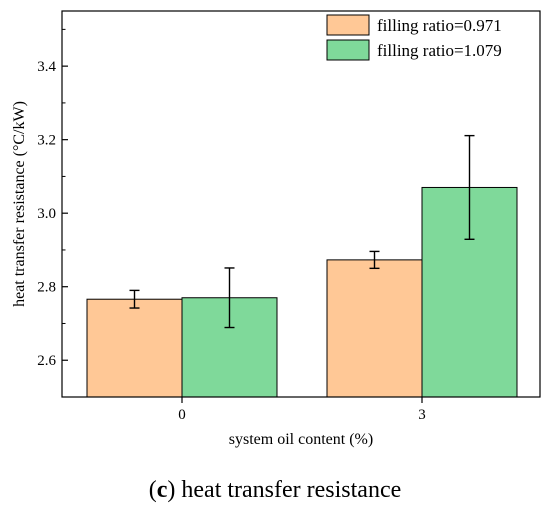 This screenshot has height=517, width=550. I want to click on y-tick-label: 3.2, so click(46, 141).